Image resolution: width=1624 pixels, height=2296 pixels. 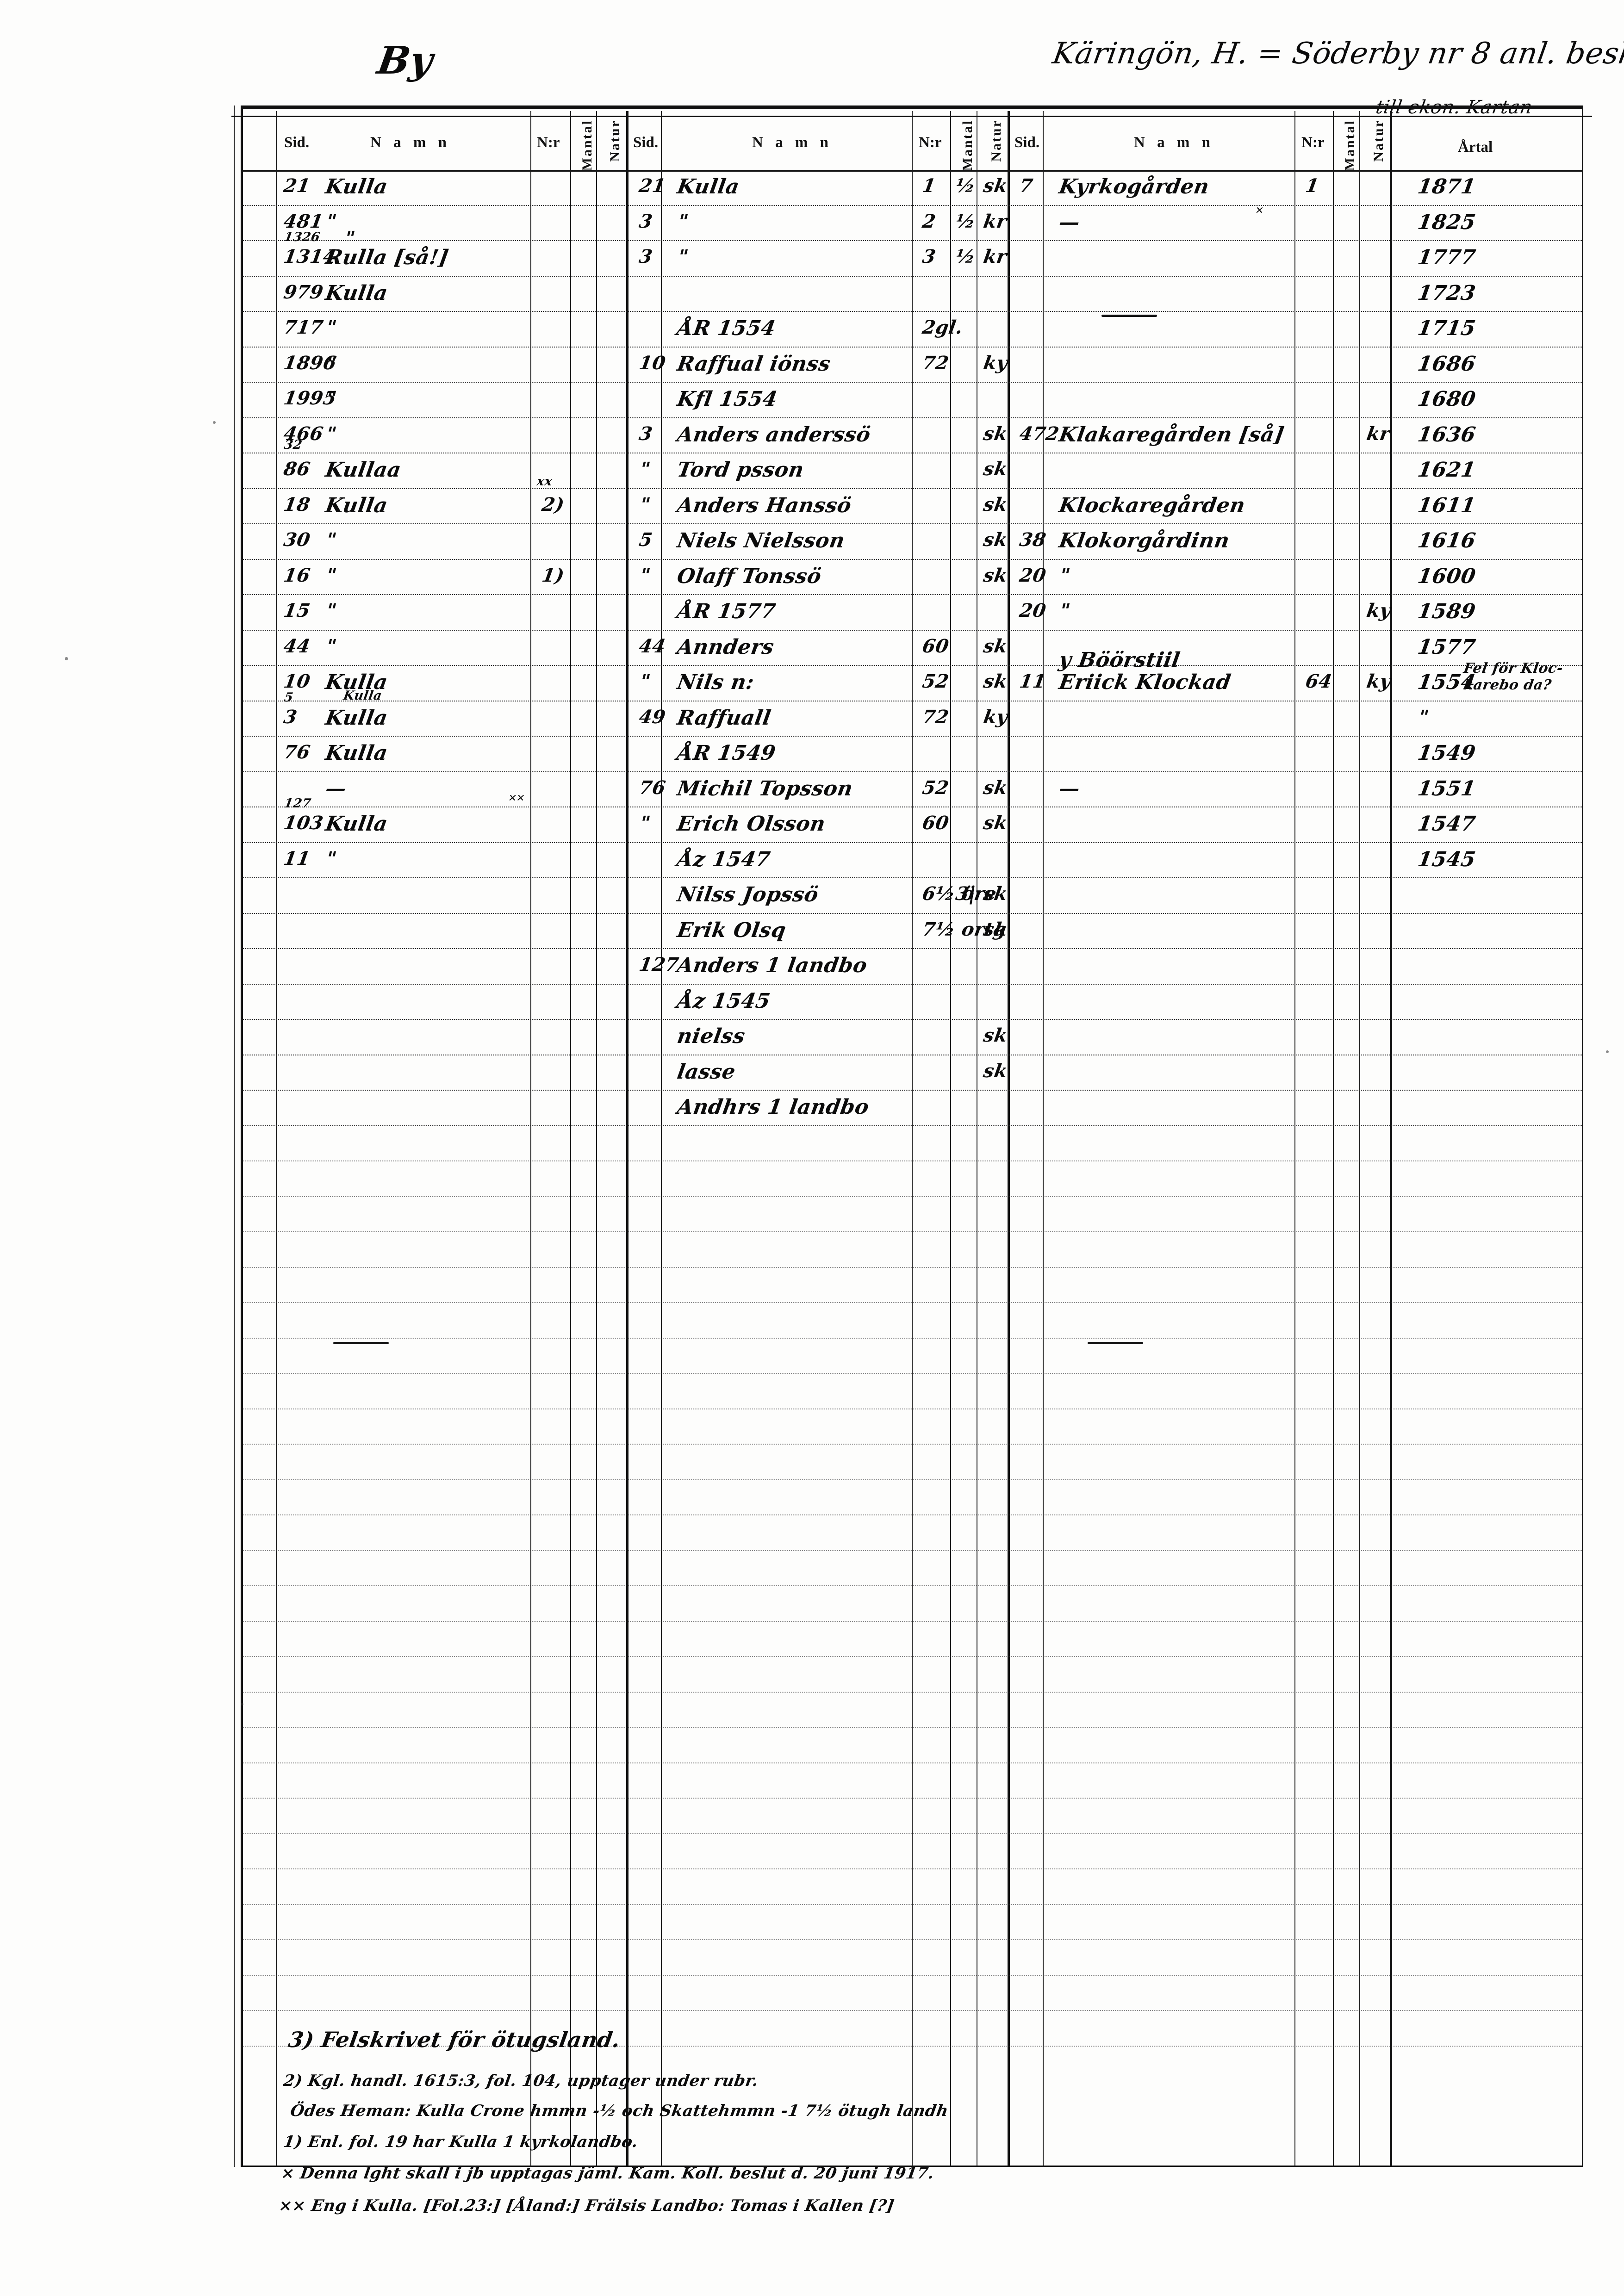 I want to click on cell-b-namn: Tord psson, so click(x=740, y=470).